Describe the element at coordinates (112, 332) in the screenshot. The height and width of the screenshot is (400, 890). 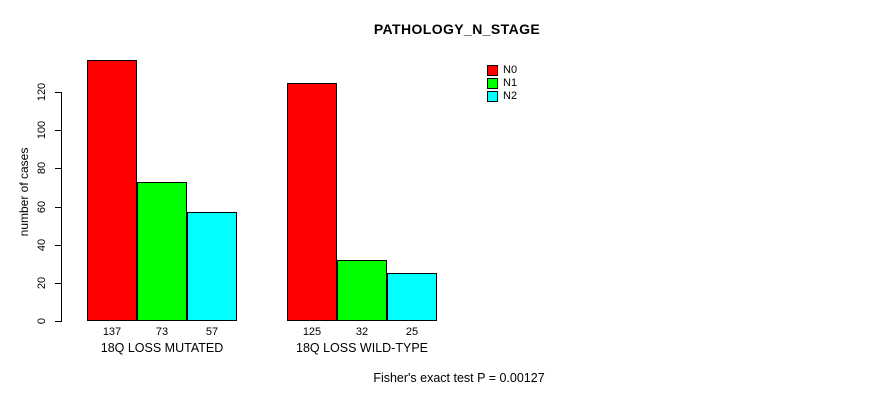
I see `bar-value-label: 137` at that location.